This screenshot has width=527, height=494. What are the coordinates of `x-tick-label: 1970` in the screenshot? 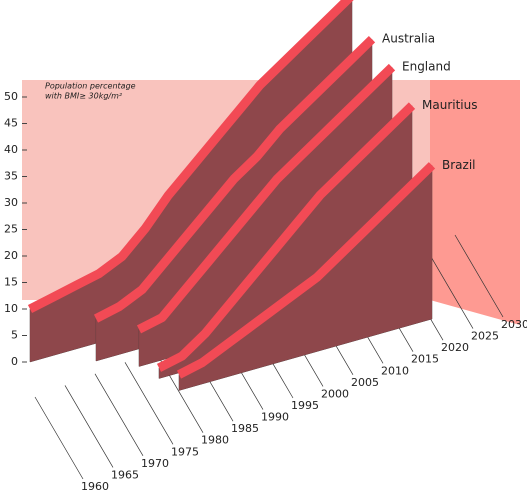 It's located at (155, 463).